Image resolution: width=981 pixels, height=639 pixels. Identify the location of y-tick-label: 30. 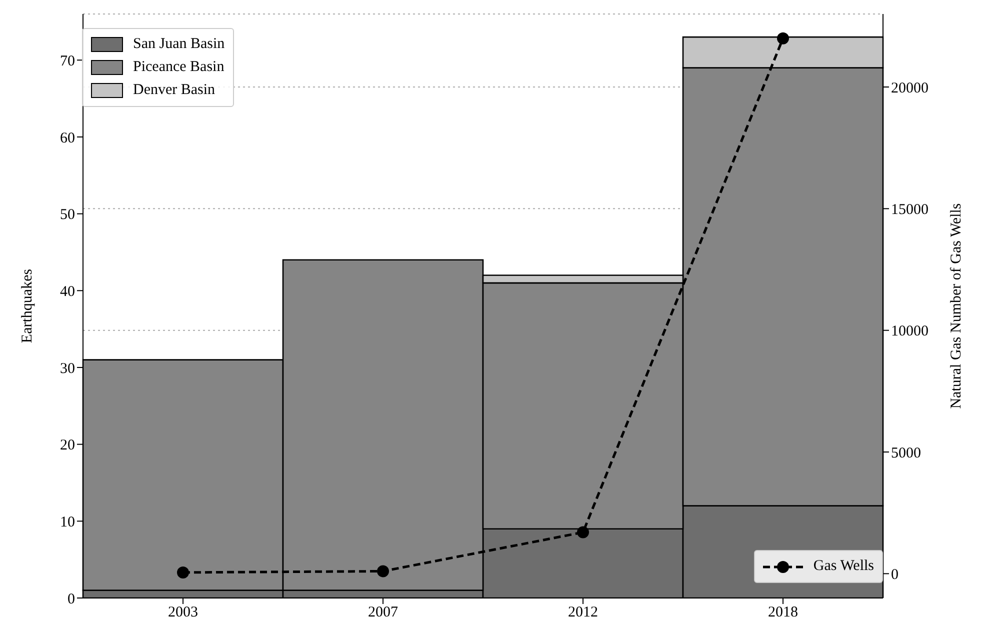
(67, 368).